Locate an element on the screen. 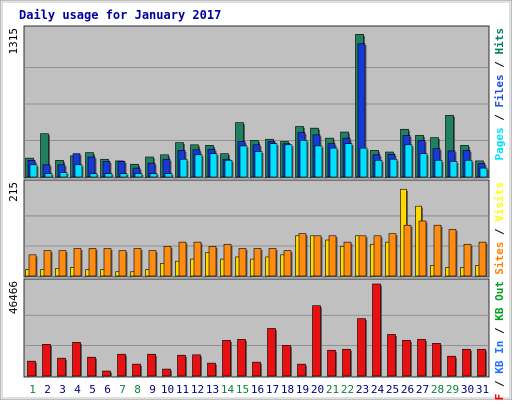 The width and height of the screenshot is (512, 405). x-tick-label: 20 is located at coordinates (317, 389).